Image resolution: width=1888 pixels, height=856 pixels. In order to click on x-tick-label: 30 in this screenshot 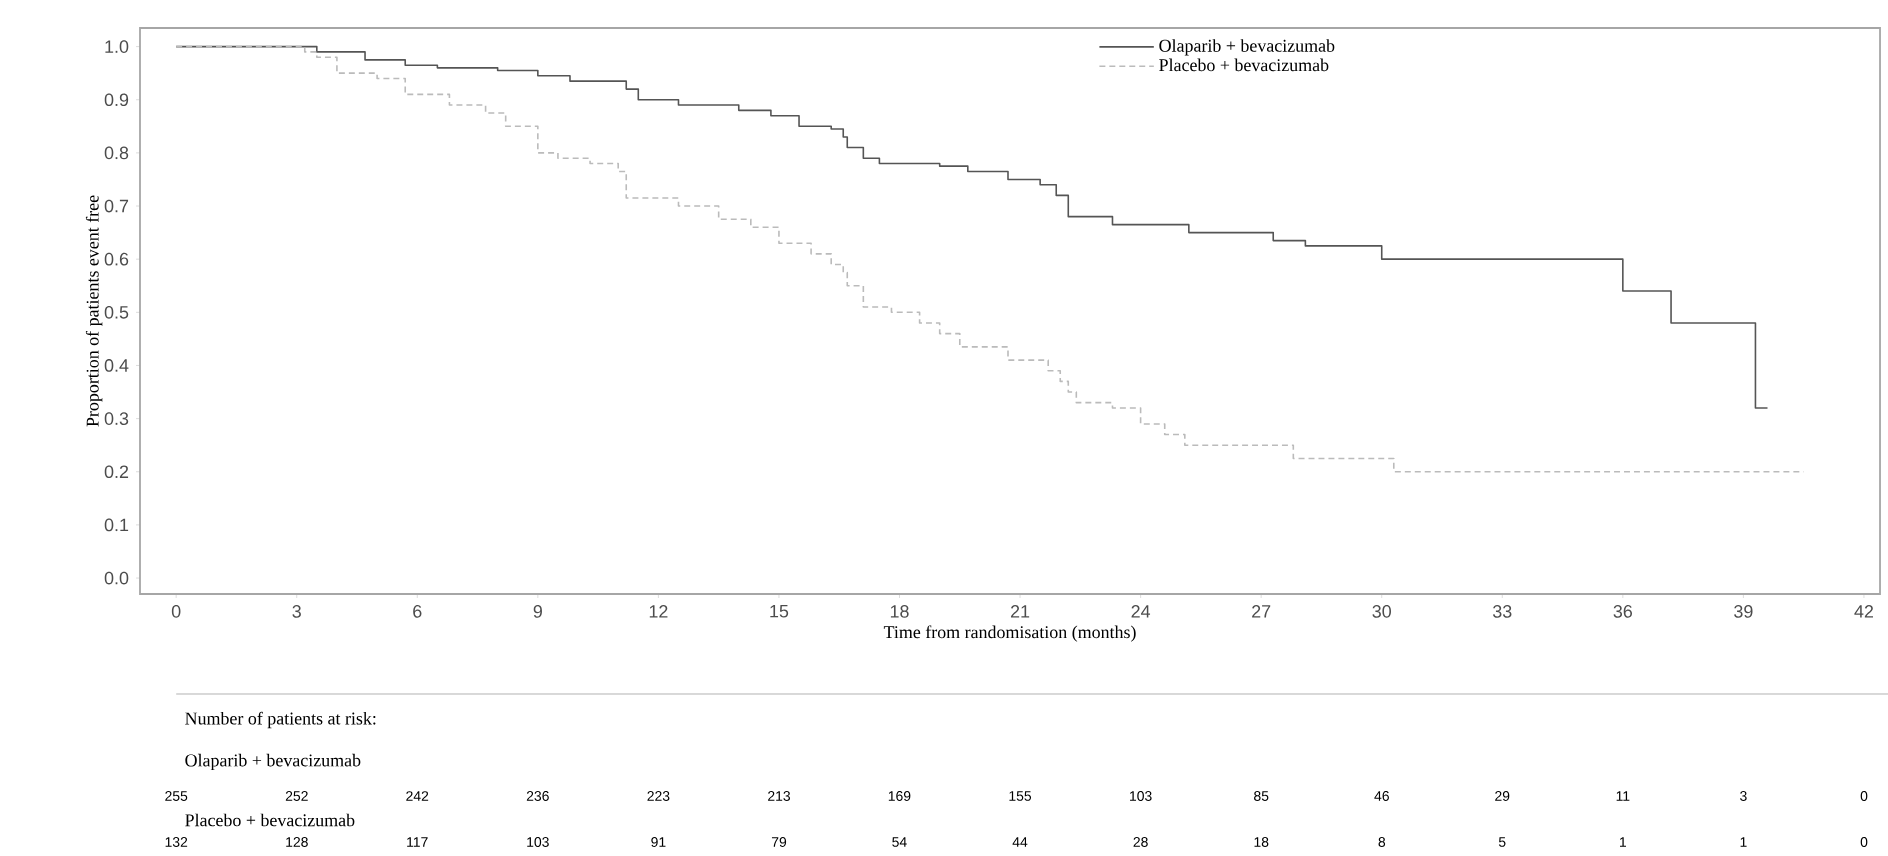, I will do `click(1381, 611)`.